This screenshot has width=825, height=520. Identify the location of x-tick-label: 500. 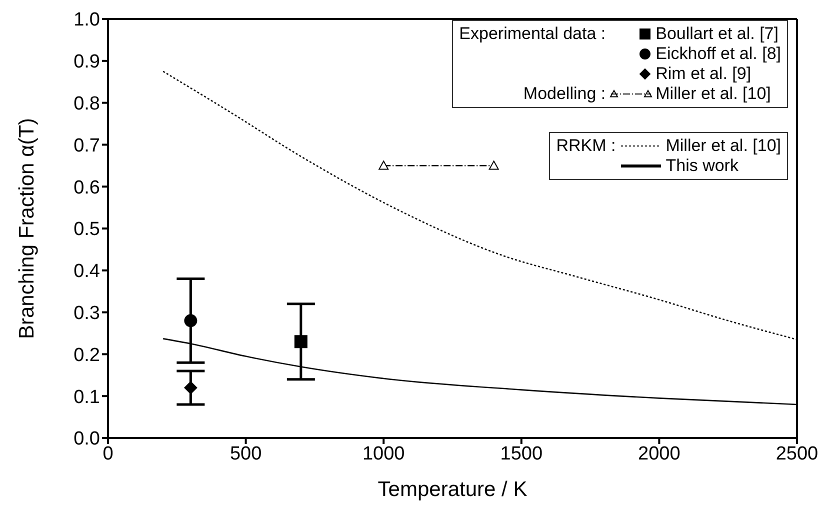
(246, 453).